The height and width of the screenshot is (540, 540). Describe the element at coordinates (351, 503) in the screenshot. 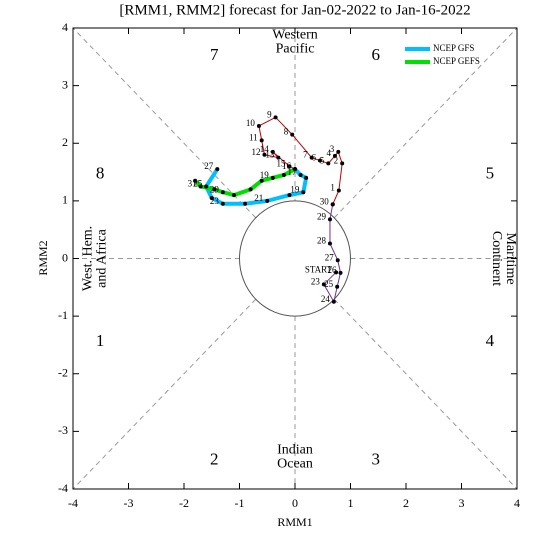

I see `x-tick-label: 1` at that location.